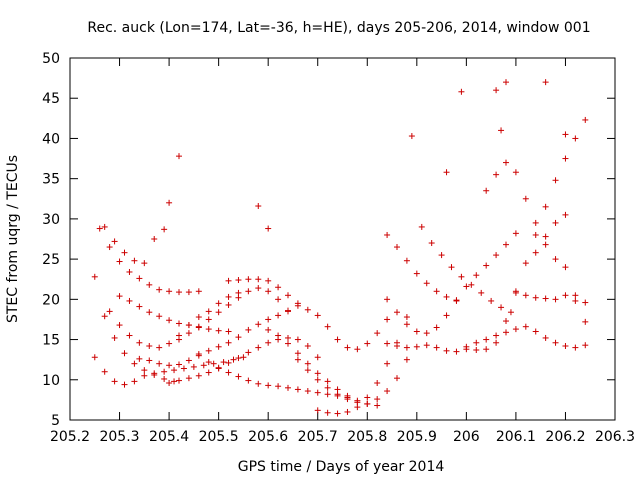  I want to click on x-tick-label: 205.8, so click(367, 437).